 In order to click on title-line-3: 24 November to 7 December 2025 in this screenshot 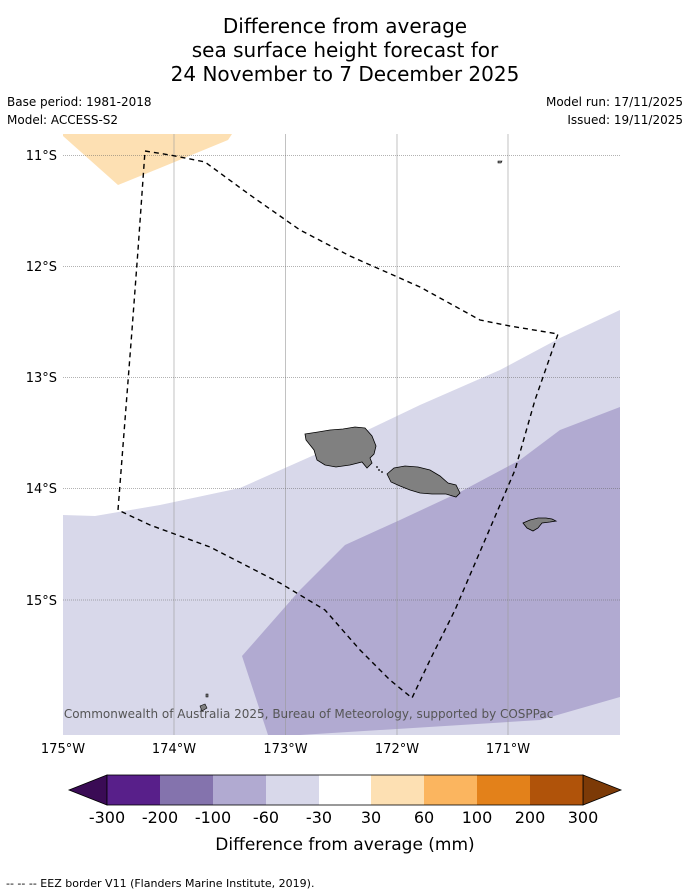, I will do `click(345, 74)`.